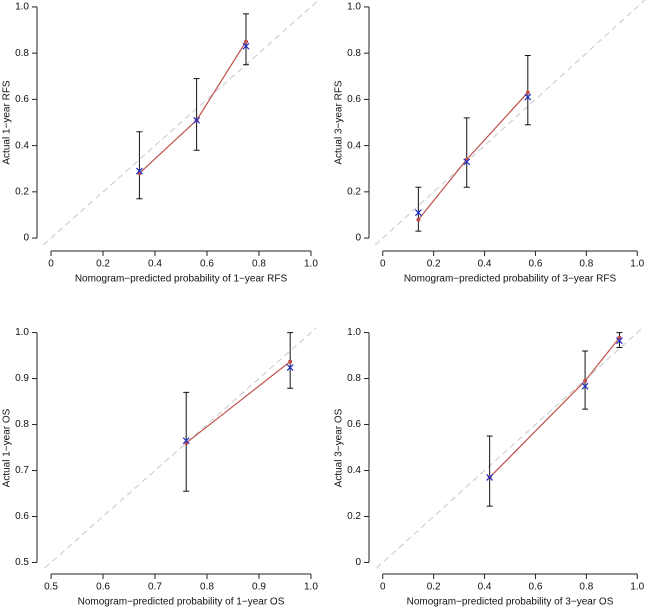 Image resolution: width=651 pixels, height=613 pixels. Describe the element at coordinates (7, 447) in the screenshot. I see `y-axis-title: Actual 1−year OS` at that location.